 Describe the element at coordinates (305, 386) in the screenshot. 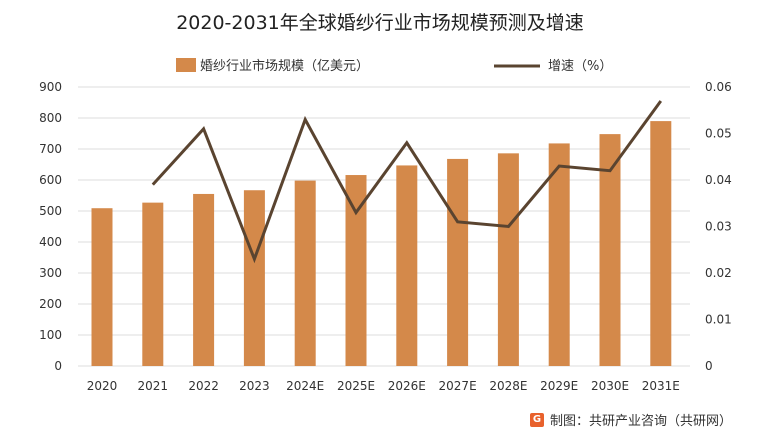

I see `x-tick-label: 2024E` at that location.